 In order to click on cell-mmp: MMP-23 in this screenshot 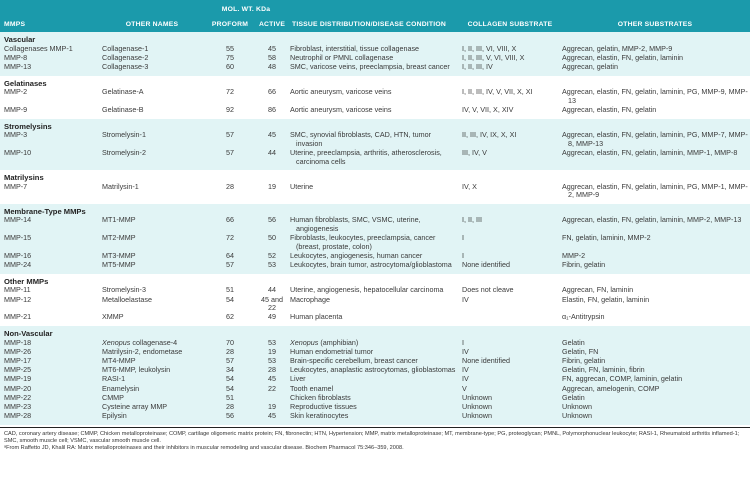, I will do `click(18, 406)`.